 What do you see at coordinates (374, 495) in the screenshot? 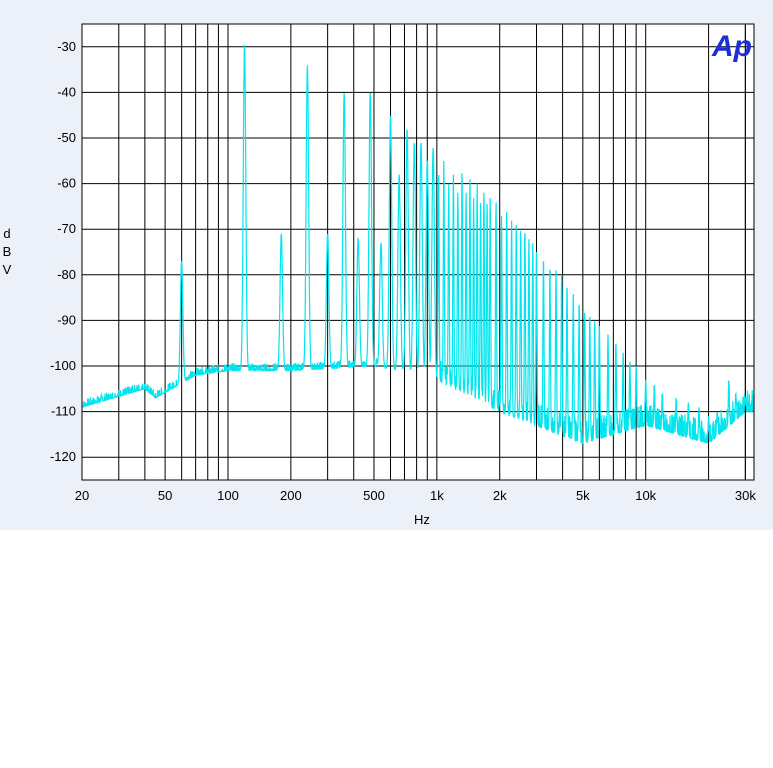
I see `x-tick-label: 500` at bounding box center [374, 495].